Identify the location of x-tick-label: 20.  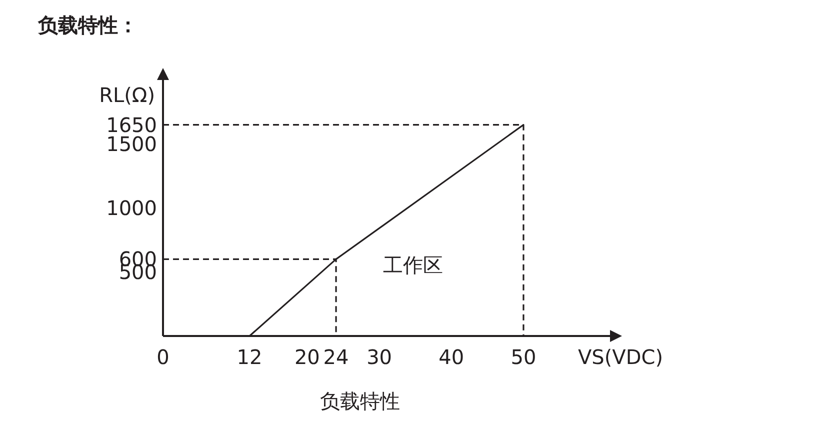
(307, 357).